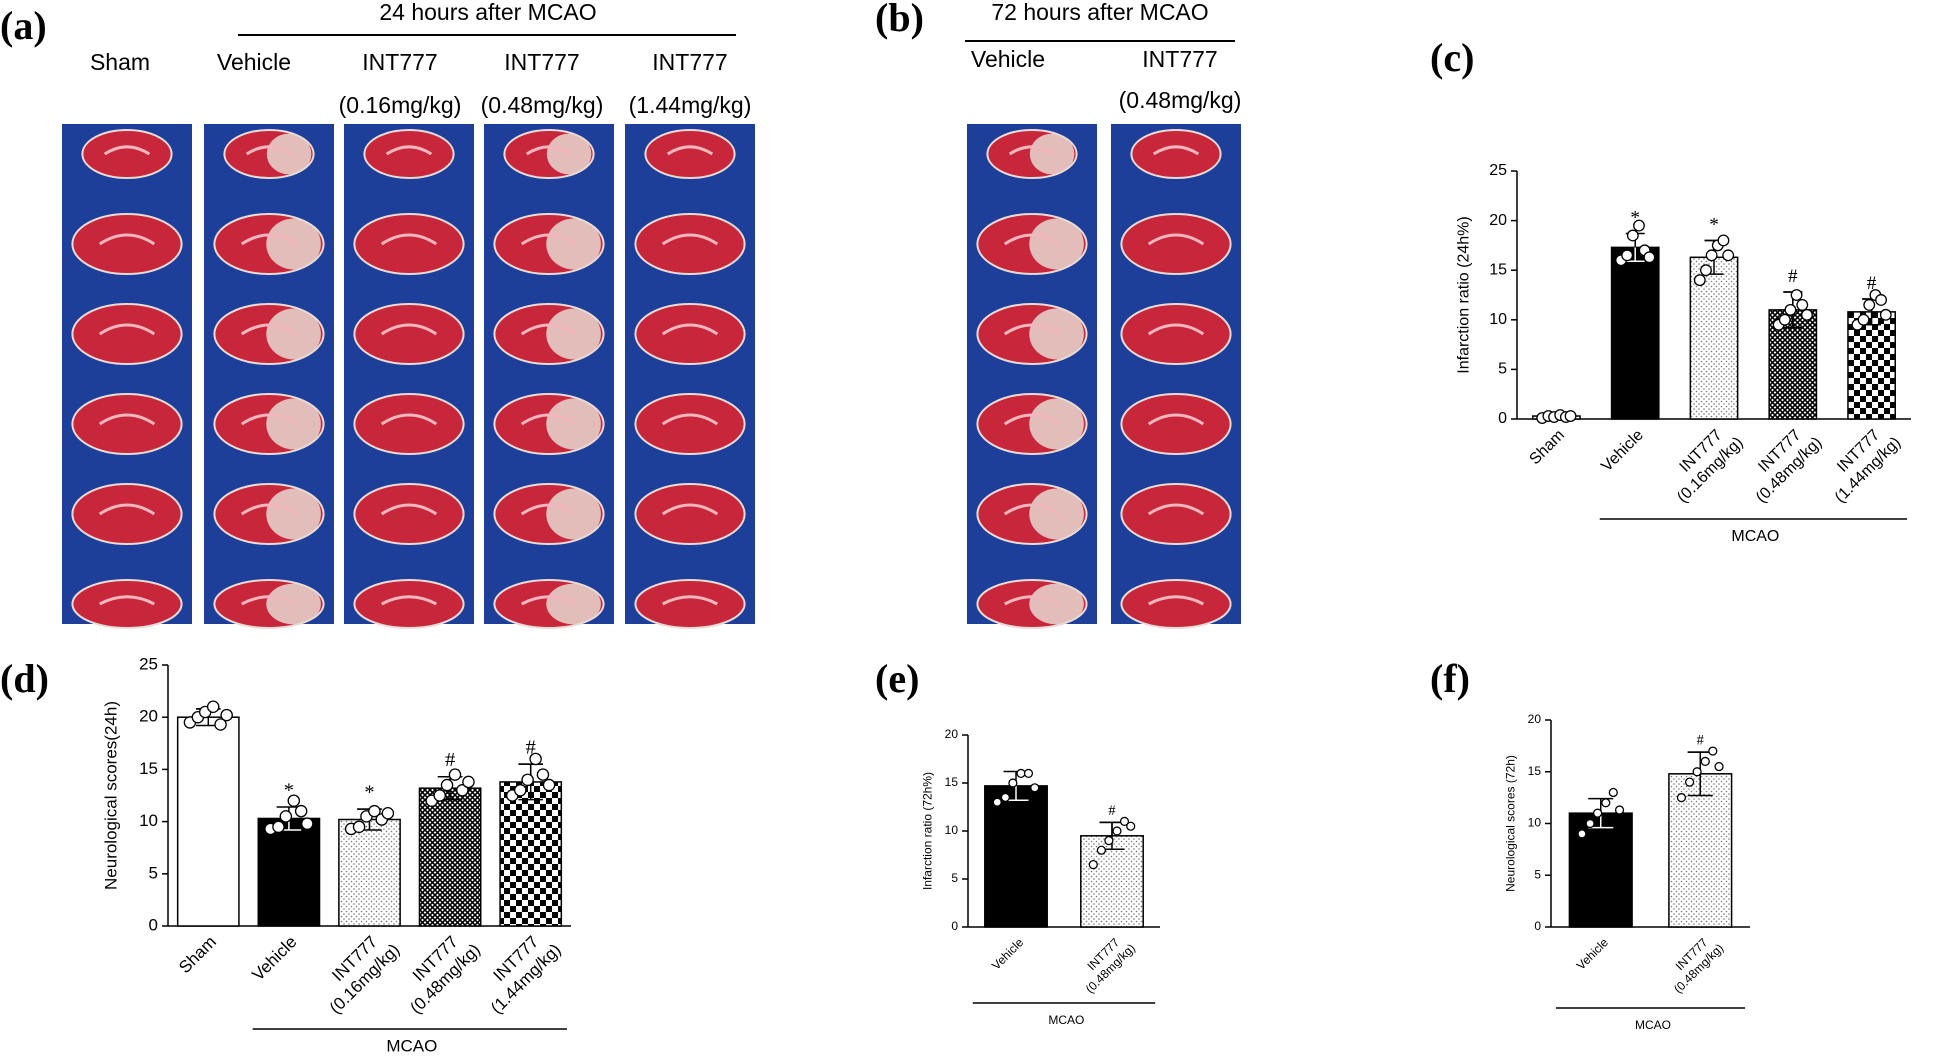  I want to click on column-label: Sham, so click(120, 62).